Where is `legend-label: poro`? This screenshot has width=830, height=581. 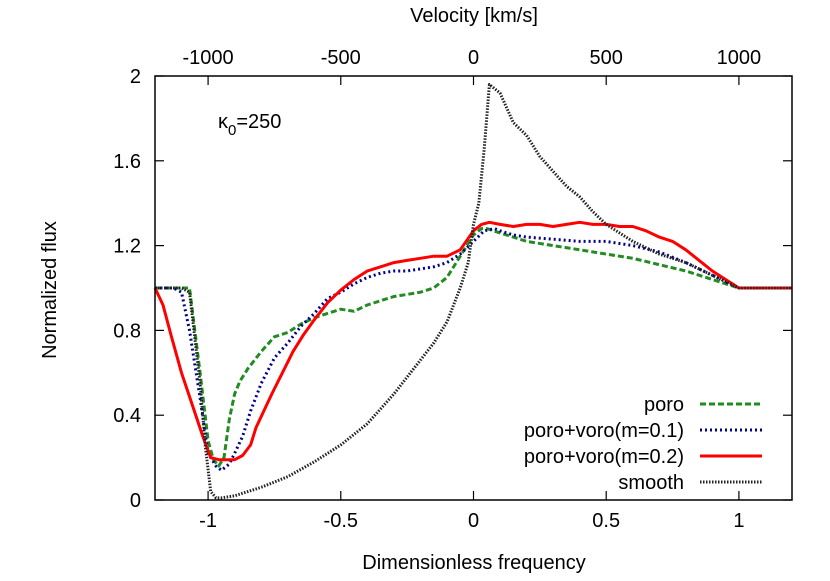
legend-label: poro is located at coordinates (664, 405).